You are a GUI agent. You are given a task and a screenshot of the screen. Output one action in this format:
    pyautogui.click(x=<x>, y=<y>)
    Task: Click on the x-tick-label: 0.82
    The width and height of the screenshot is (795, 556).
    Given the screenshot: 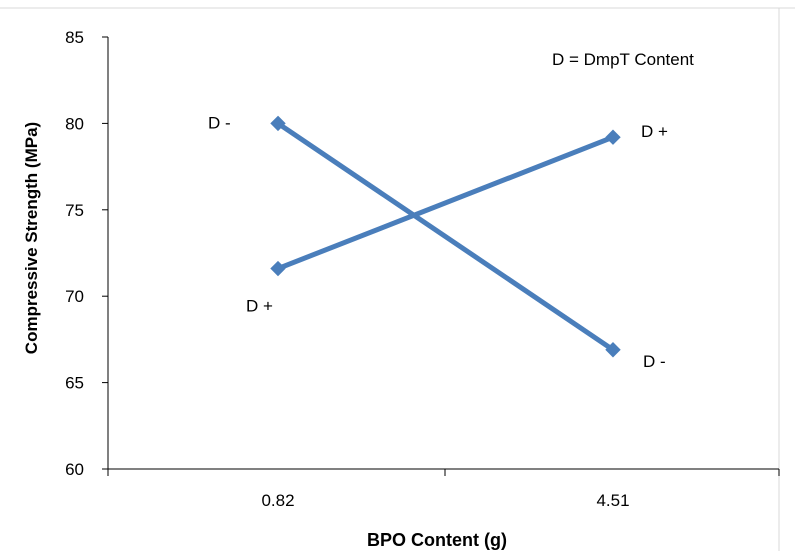 What is the action you would take?
    pyautogui.click(x=277, y=500)
    